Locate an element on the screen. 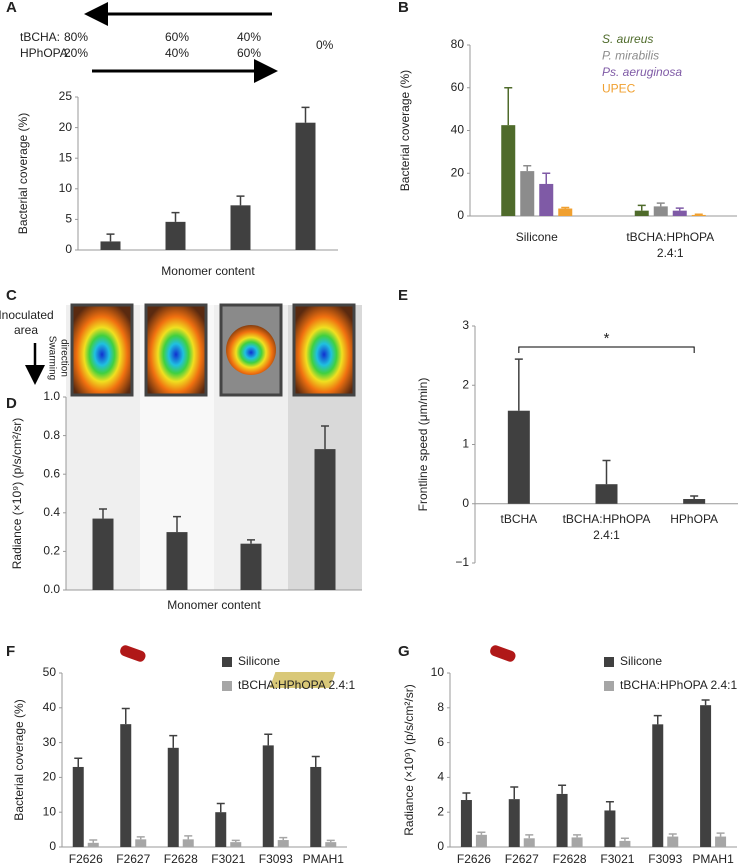  y-tick-label: 60 is located at coordinates (458, 87).